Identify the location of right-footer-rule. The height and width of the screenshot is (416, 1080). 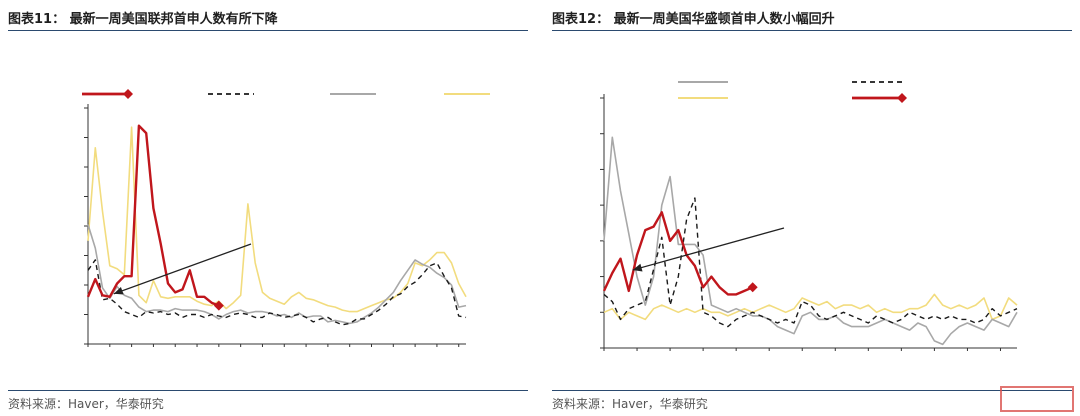
(812, 390).